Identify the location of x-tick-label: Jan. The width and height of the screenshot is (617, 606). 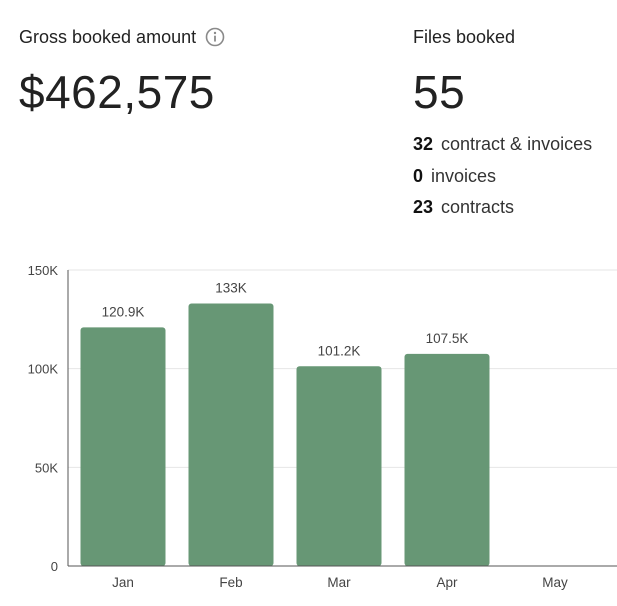
(123, 582).